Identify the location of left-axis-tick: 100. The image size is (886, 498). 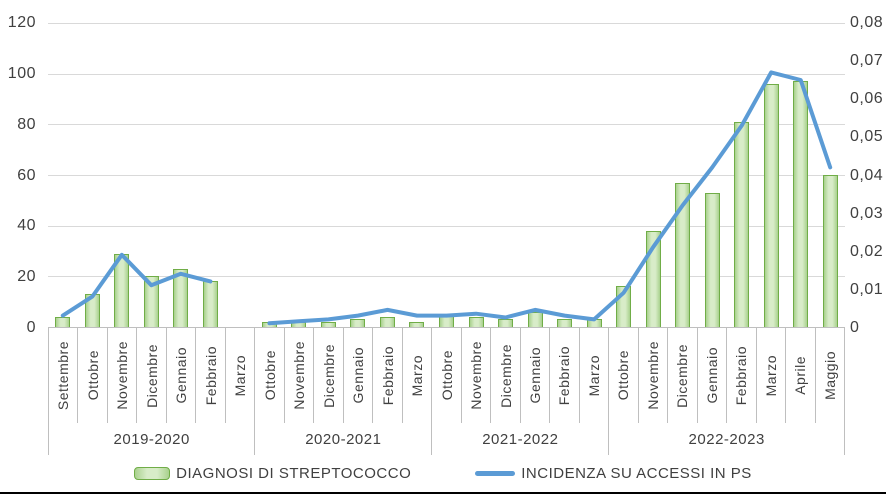
(21, 73).